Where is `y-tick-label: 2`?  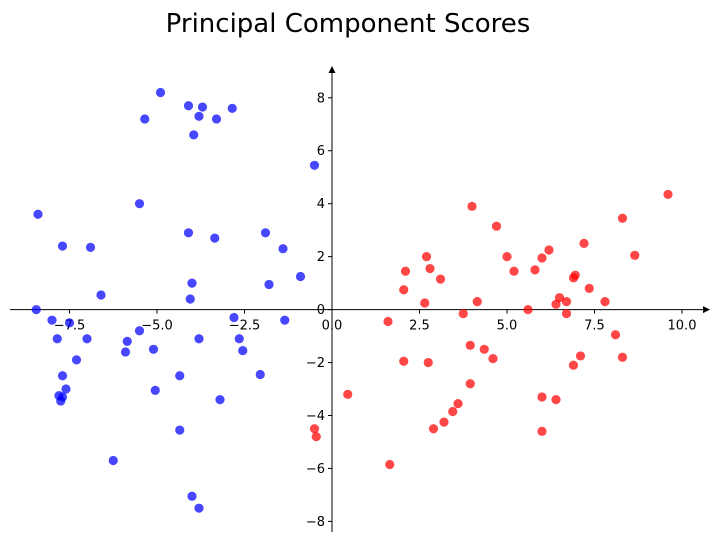 y-tick-label: 2 is located at coordinates (321, 257).